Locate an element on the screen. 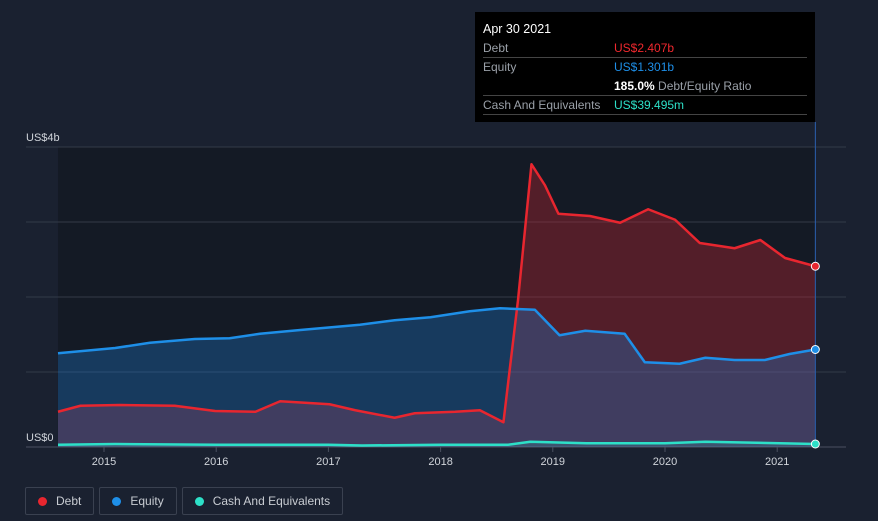 The image size is (878, 521). equity-end-point is located at coordinates (815, 349).